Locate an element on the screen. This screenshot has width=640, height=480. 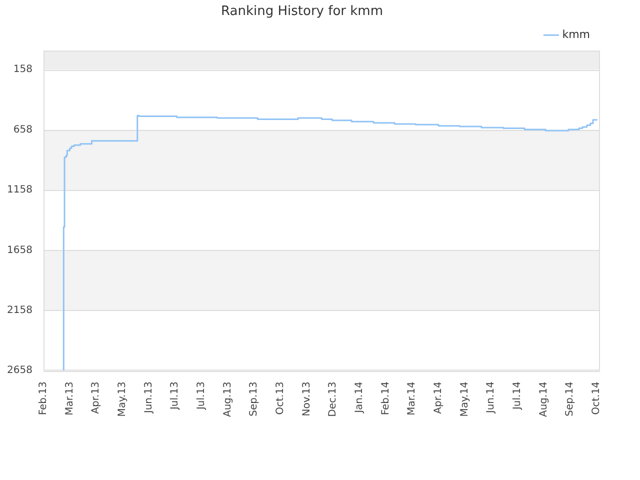
x-tick-label: May.14 is located at coordinates (464, 399).